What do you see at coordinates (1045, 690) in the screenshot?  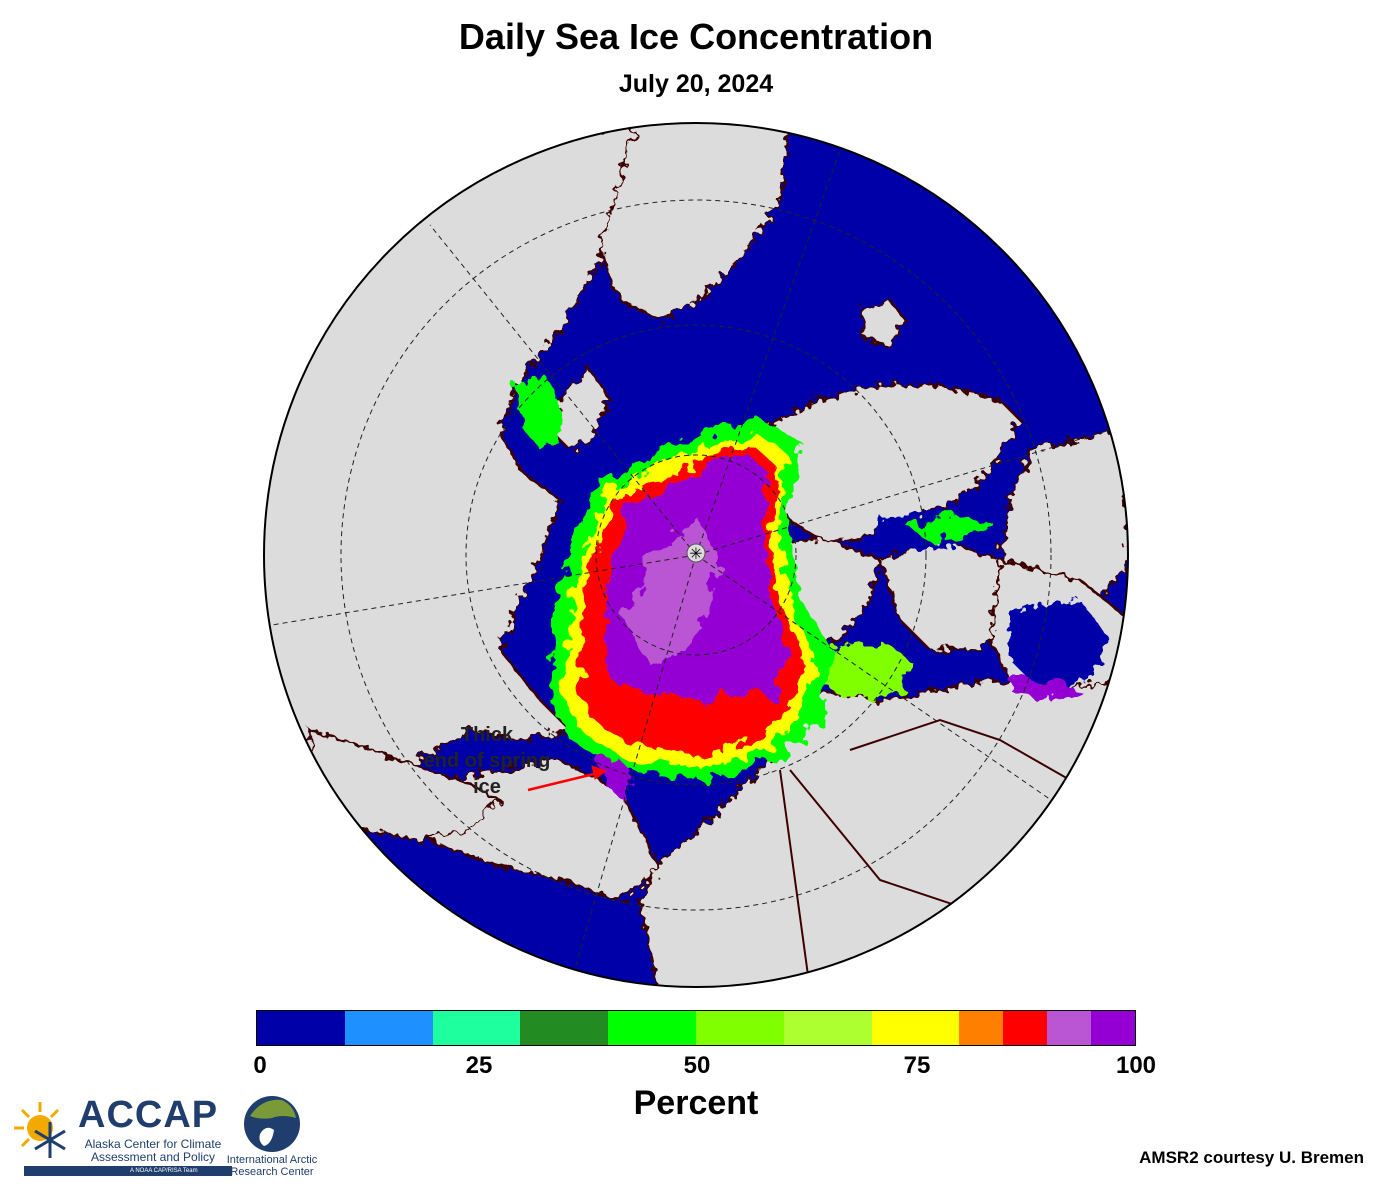 I see `ice-hudson` at bounding box center [1045, 690].